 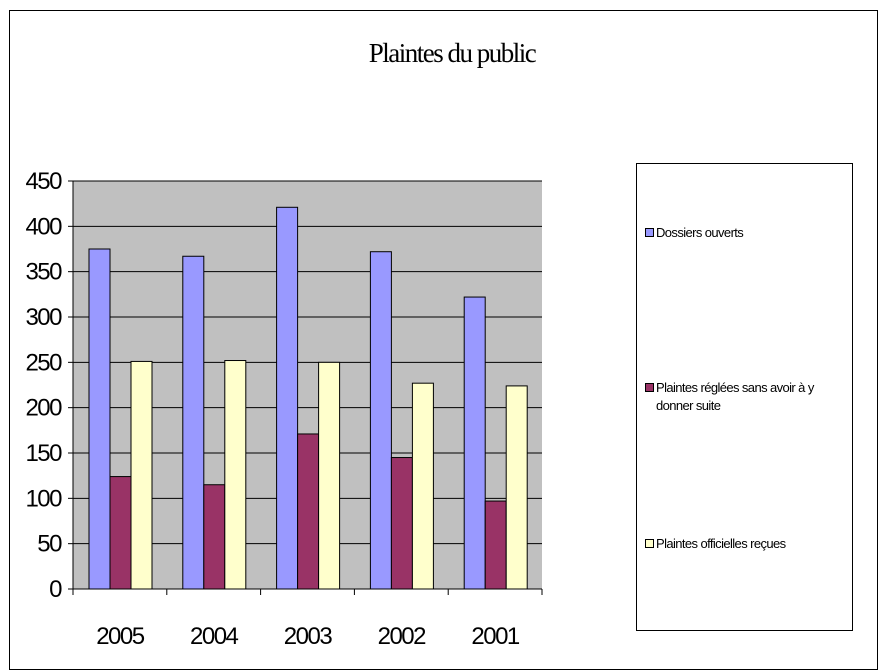 What do you see at coordinates (55, 589) in the screenshot?
I see `y-tick-label: 0` at bounding box center [55, 589].